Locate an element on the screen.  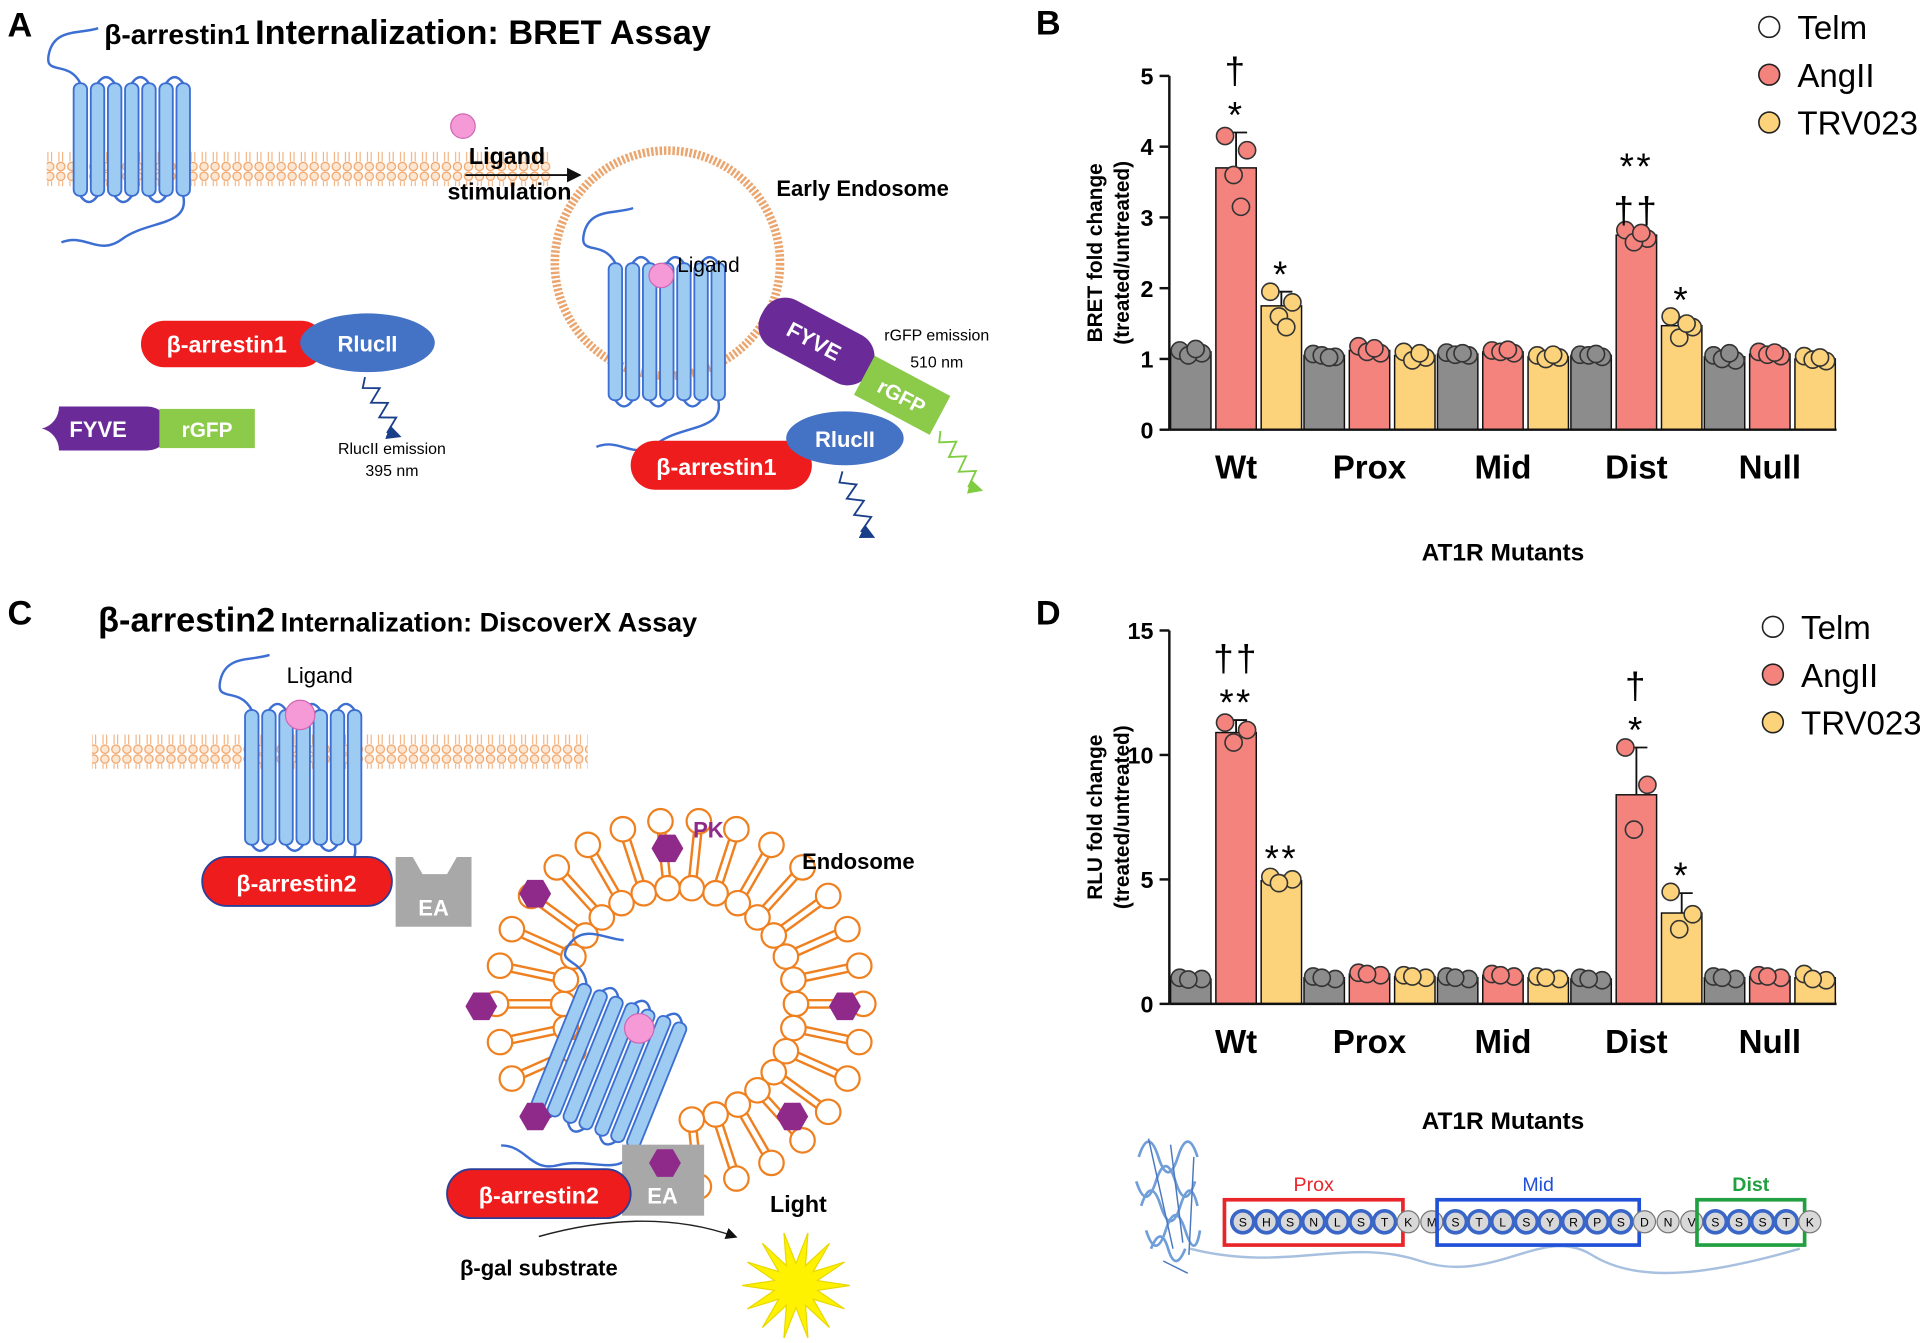
label: β-arrestin2 is located at coordinates (539, 1195).